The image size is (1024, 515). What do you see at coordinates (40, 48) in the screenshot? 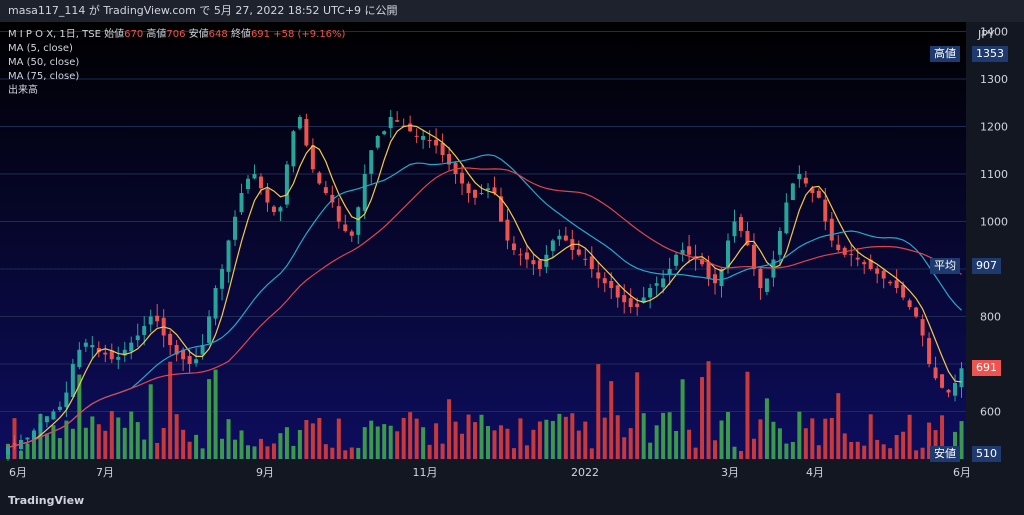
I see `ma5-row: MA (5, close)` at bounding box center [40, 48].